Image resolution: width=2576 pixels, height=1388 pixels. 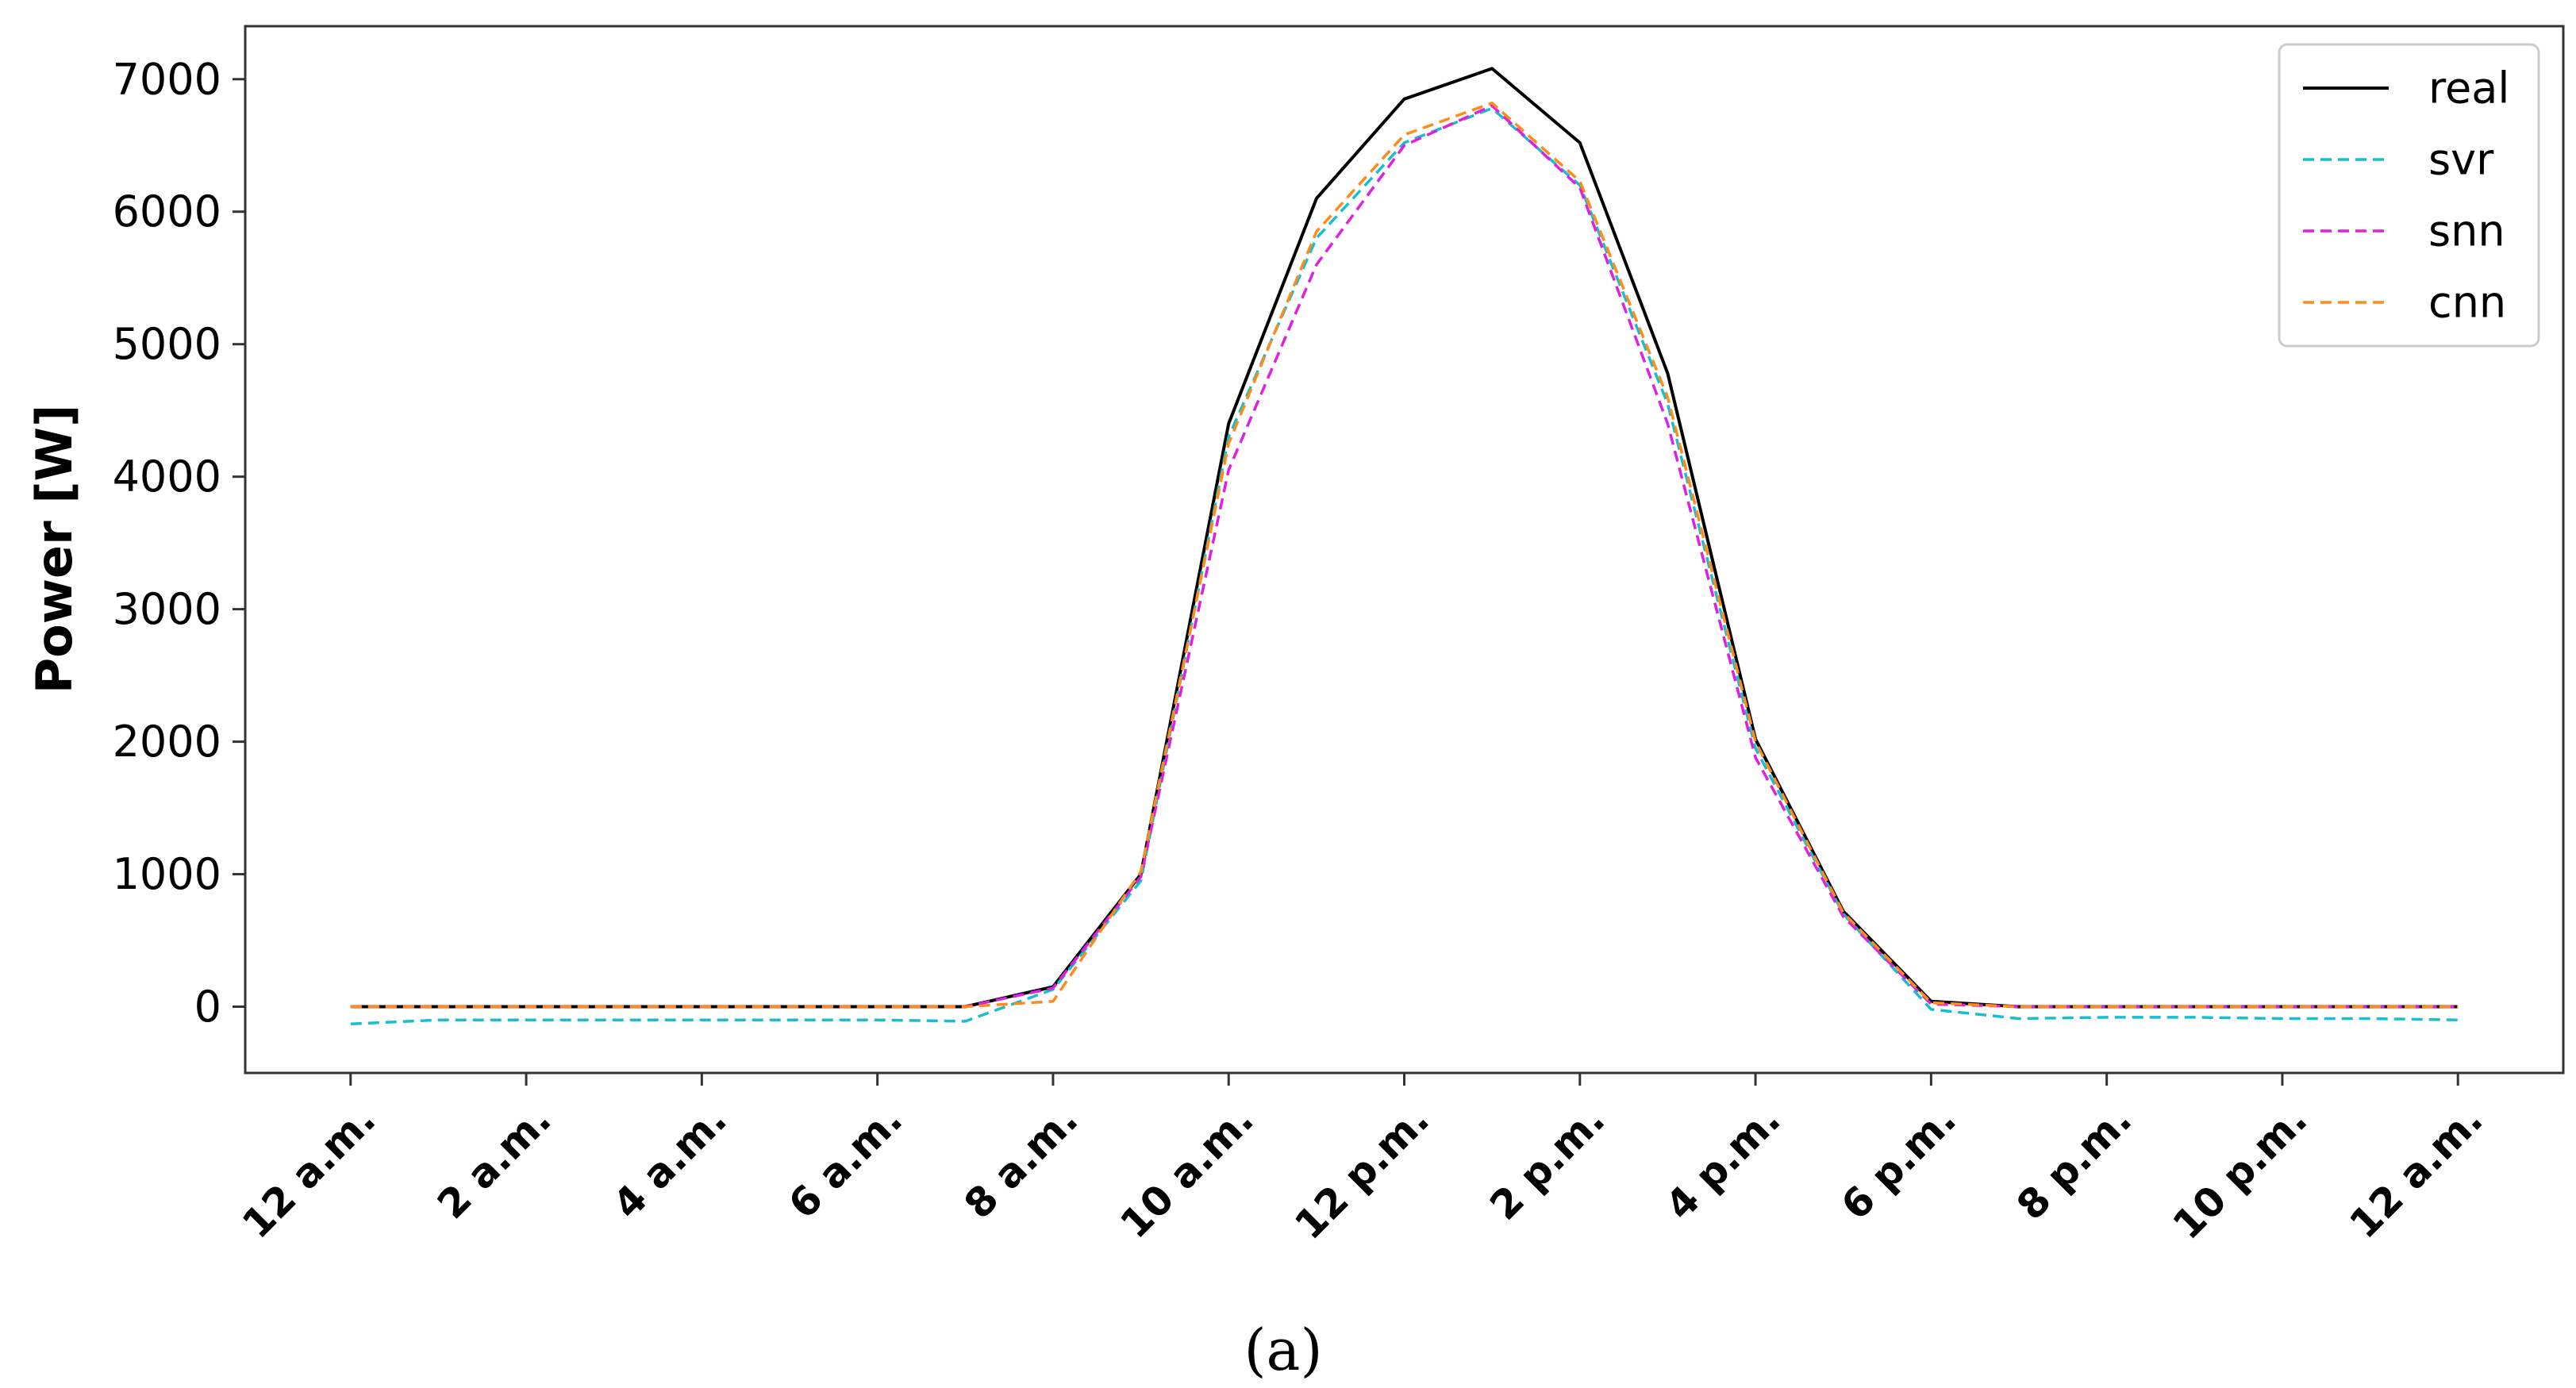 I want to click on y-tick-label: 4000, so click(x=167, y=477).